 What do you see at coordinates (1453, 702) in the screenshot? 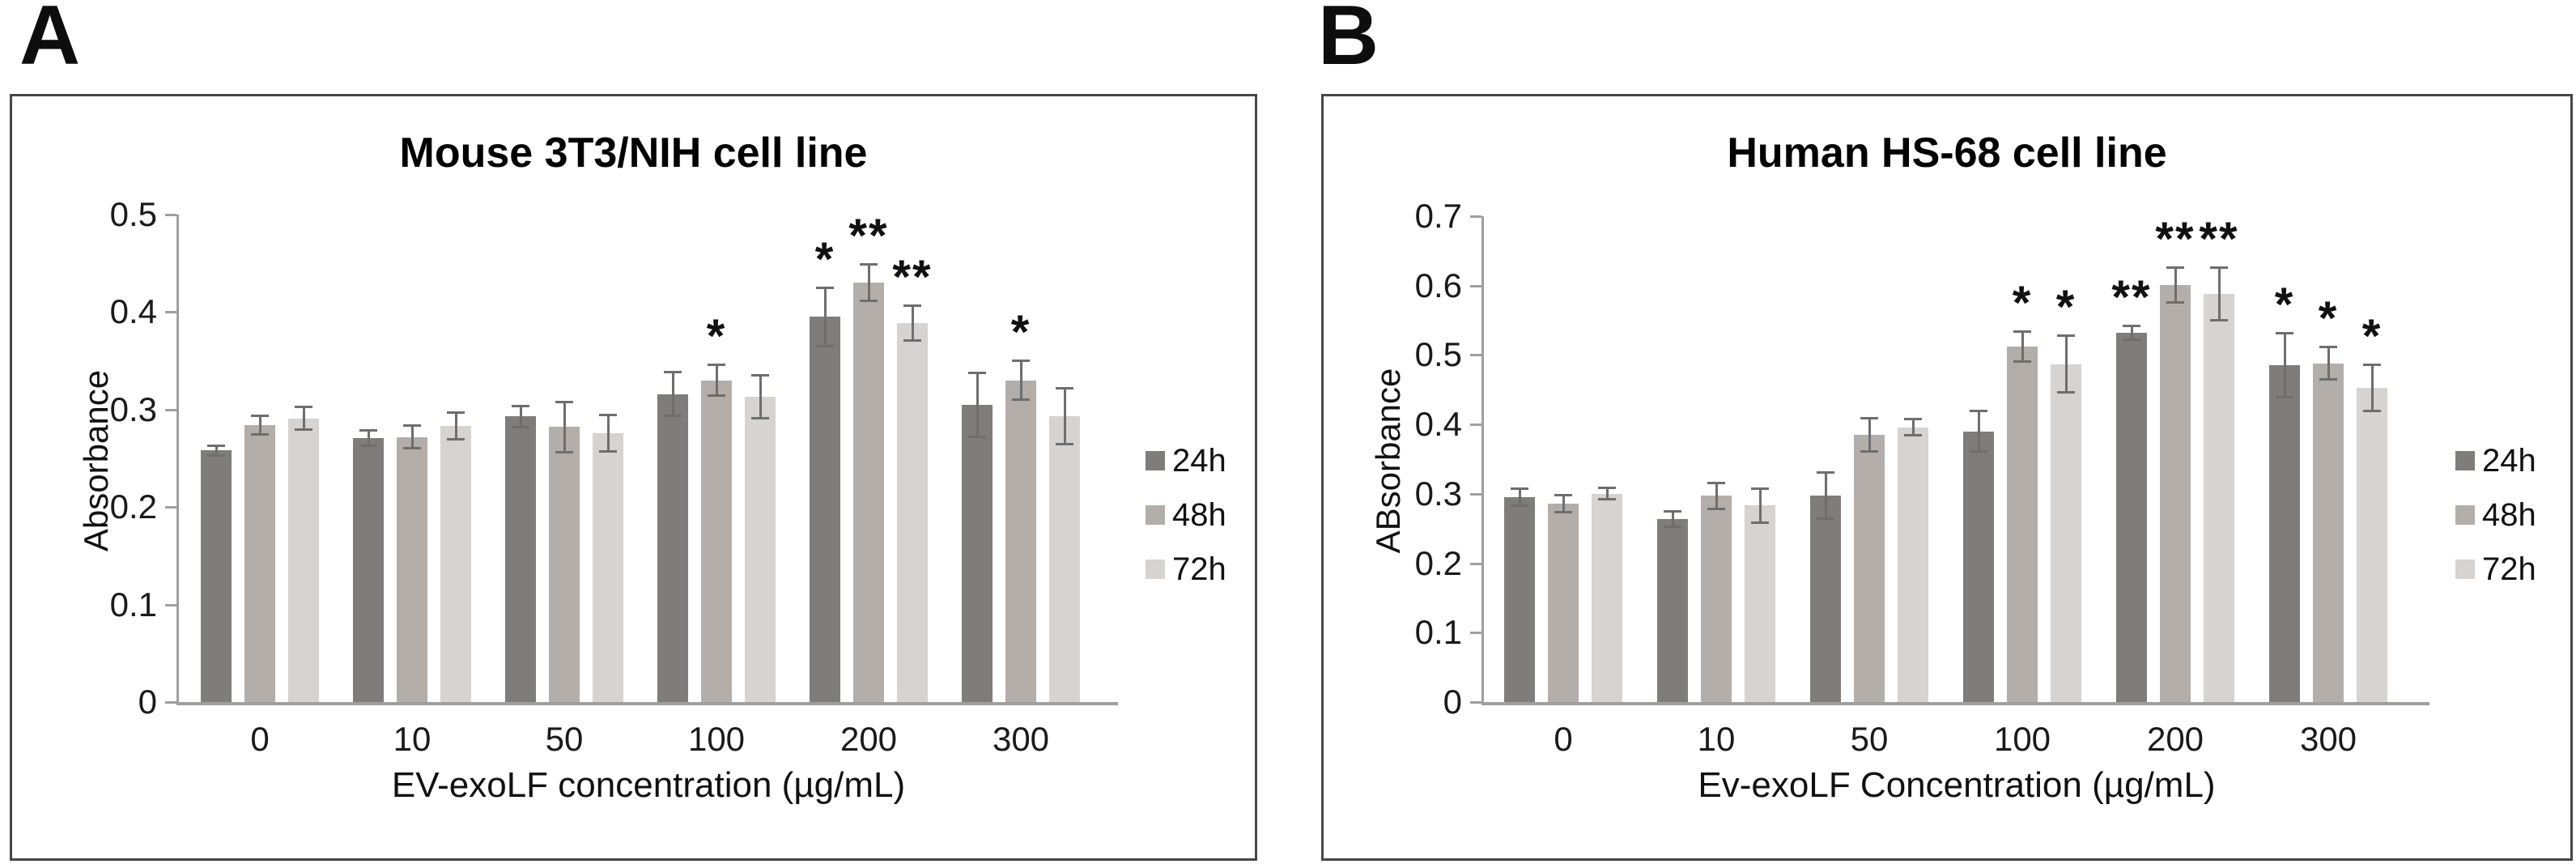
I see `y-tick-label: 0` at bounding box center [1453, 702].